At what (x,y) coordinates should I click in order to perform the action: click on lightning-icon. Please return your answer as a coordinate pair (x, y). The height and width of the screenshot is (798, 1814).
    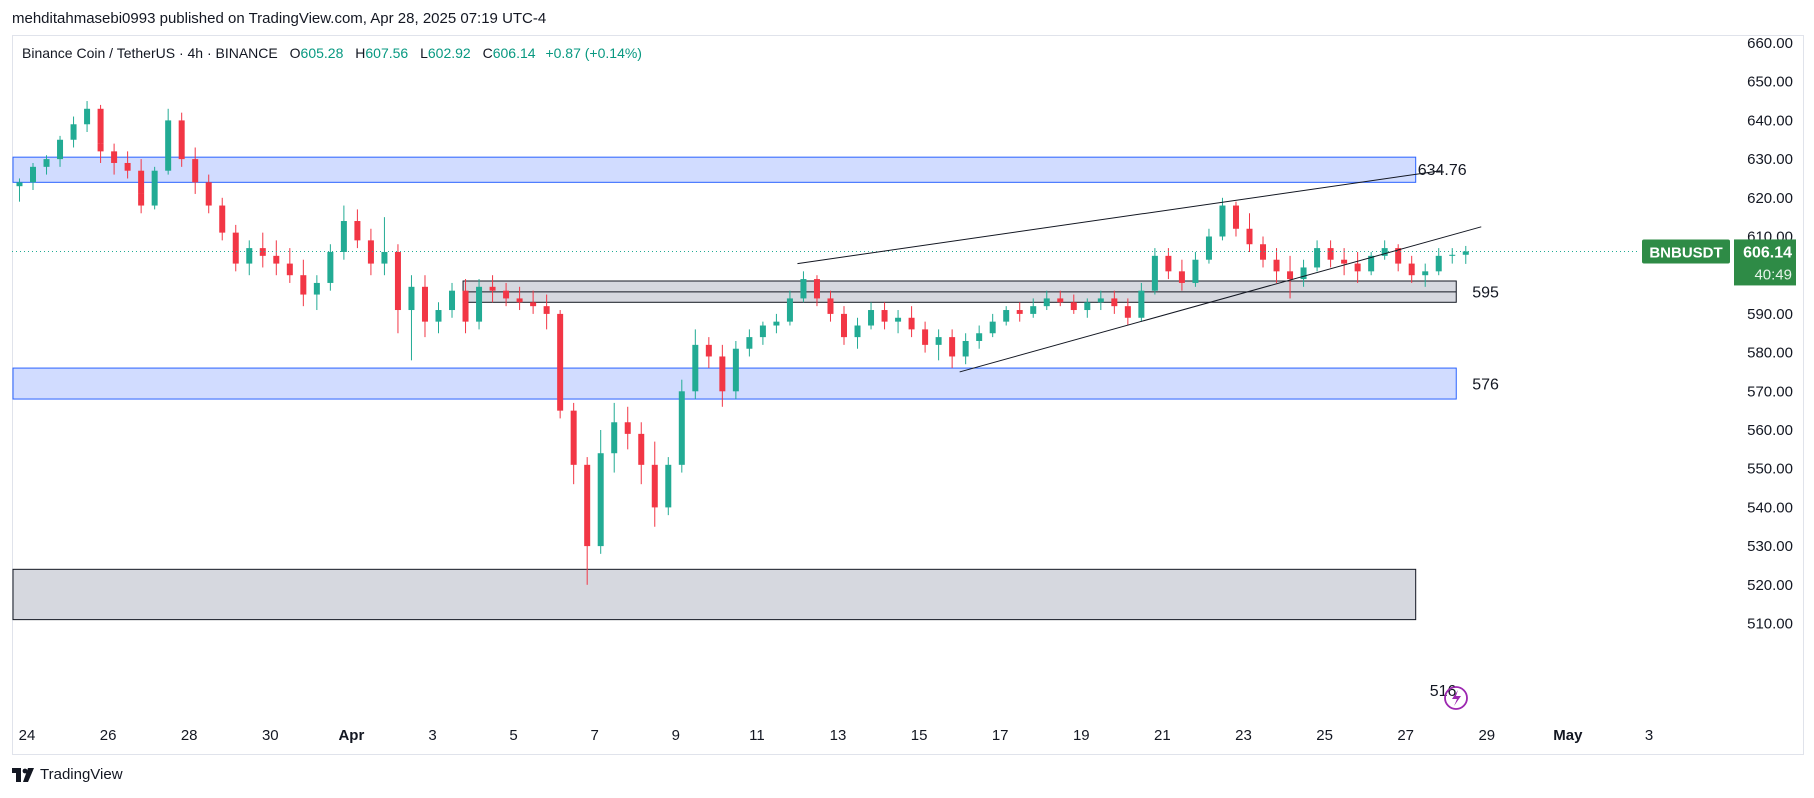
    Looking at the image, I should click on (1456, 698).